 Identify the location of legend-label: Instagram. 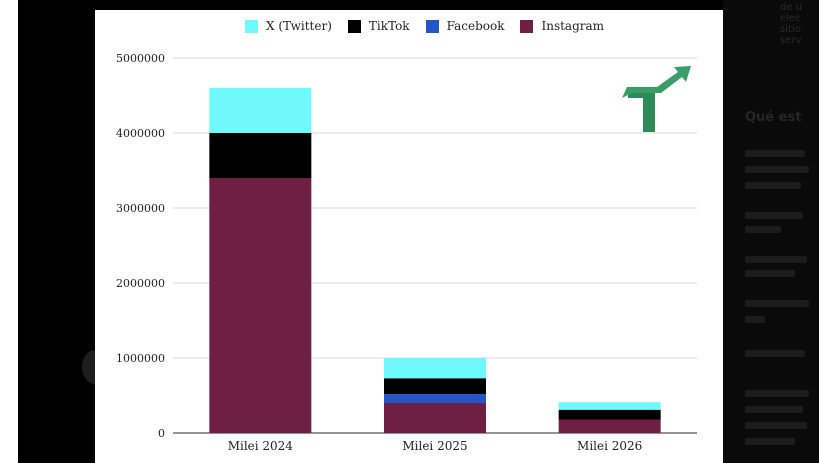
(573, 26).